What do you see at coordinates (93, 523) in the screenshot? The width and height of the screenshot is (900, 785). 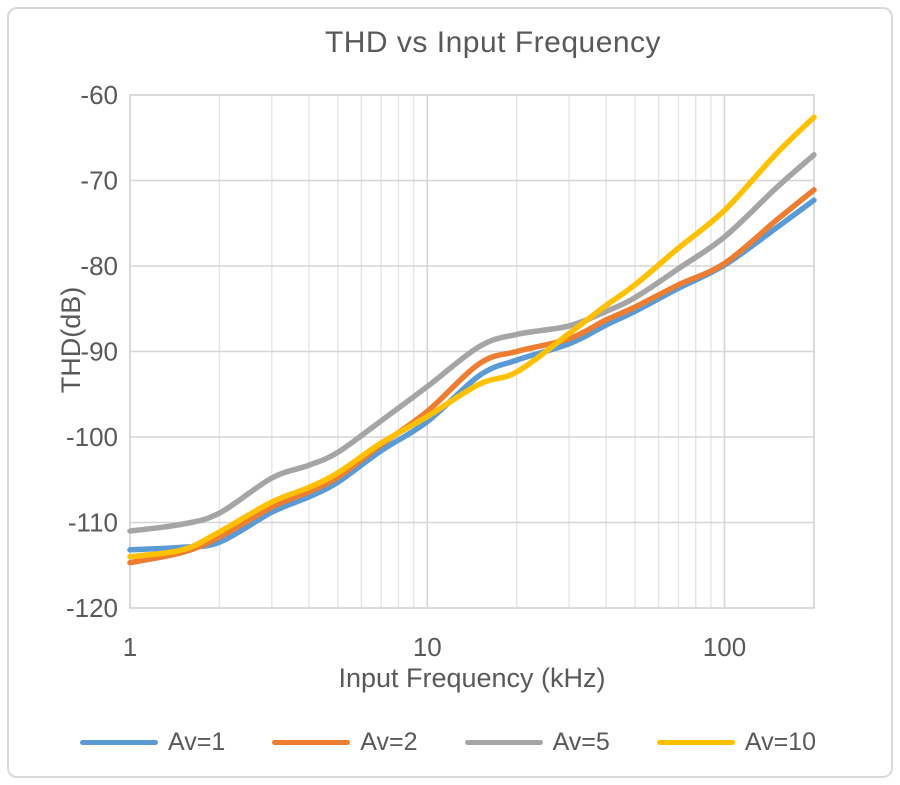 I see `y-tick-label: -110` at bounding box center [93, 523].